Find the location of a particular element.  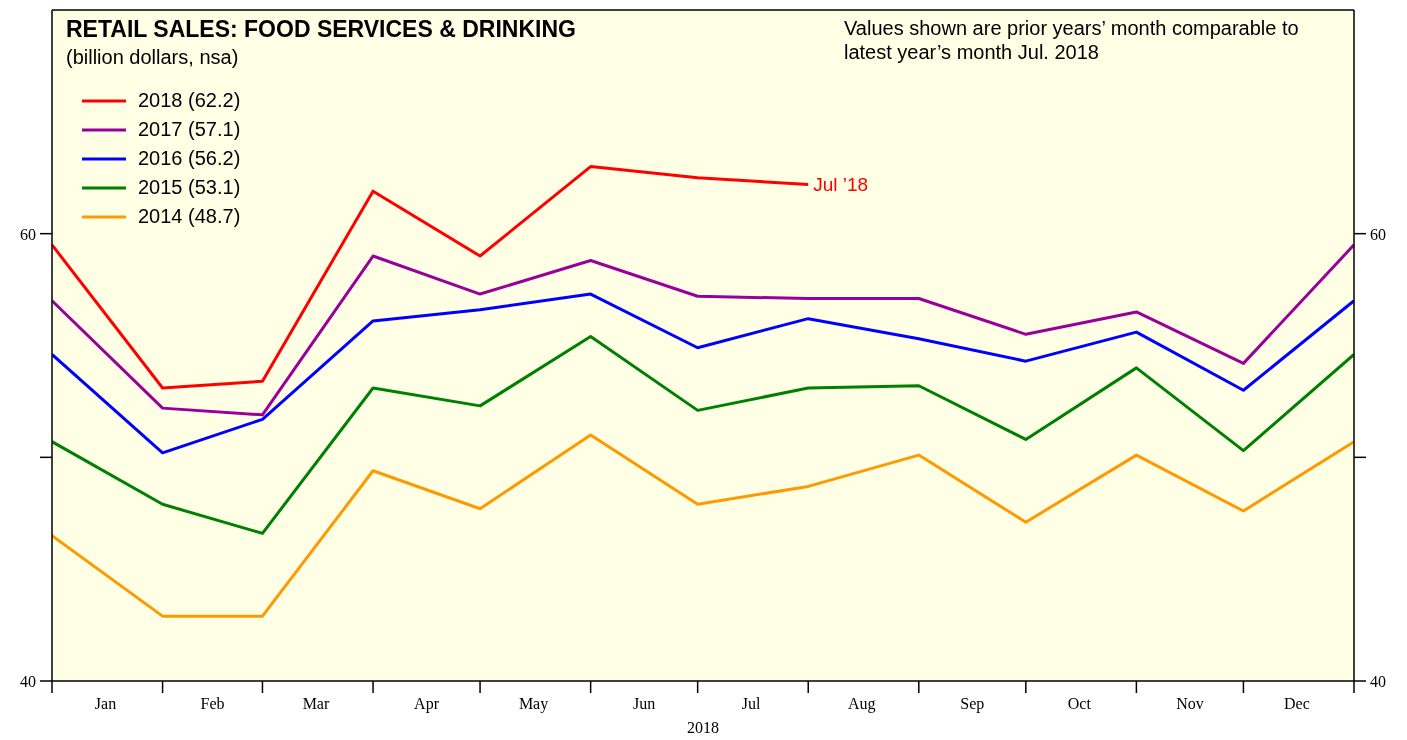

legend-label: 2017 (57.1) is located at coordinates (189, 129).